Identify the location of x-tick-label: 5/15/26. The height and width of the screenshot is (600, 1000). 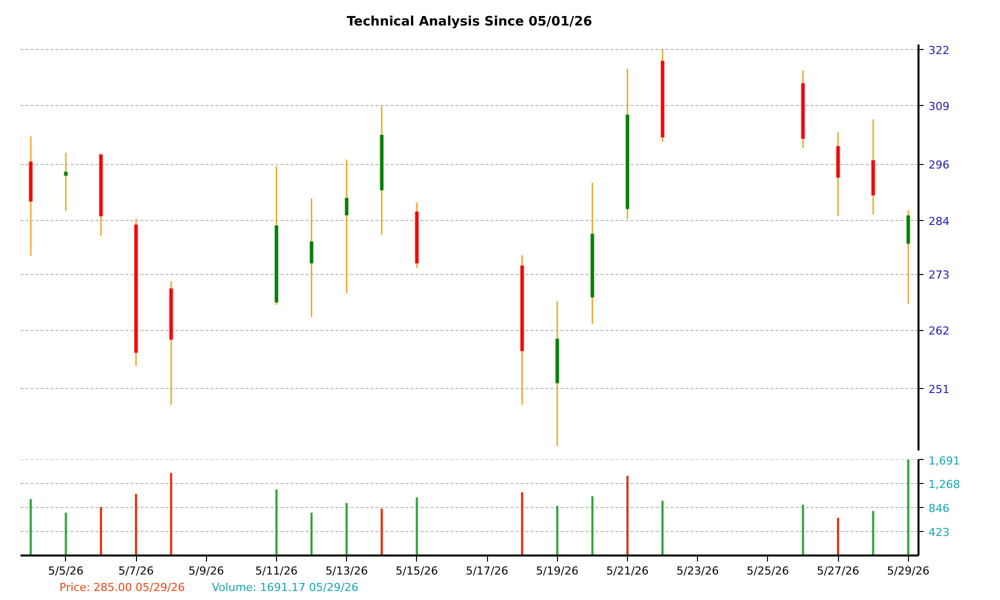
(417, 571).